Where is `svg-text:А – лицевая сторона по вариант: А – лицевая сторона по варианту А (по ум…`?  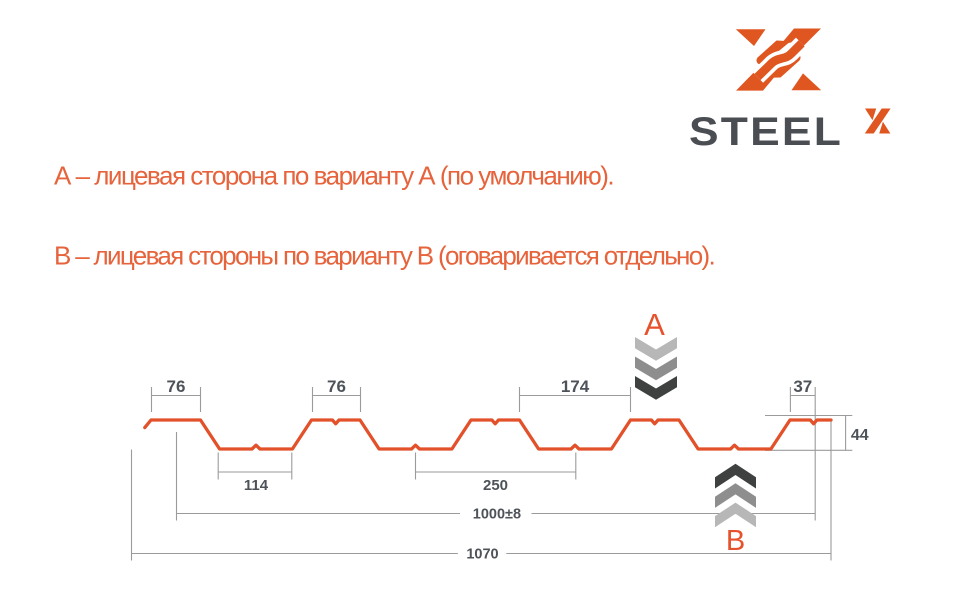
svg-text:А – лицевая сторона по вариант: А – лицевая сторона по варианту А (по ум… is located at coordinates (333, 176).